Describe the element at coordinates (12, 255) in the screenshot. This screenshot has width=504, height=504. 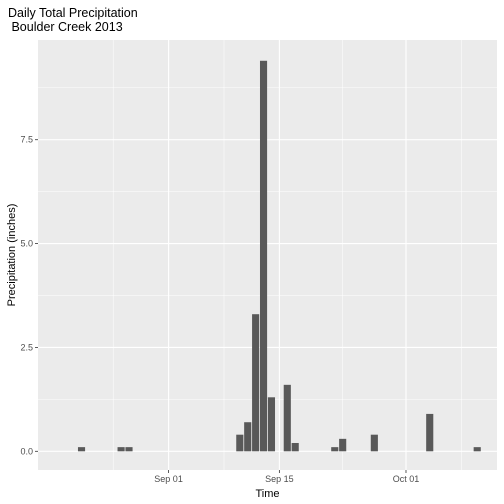
I see `y-axis-label: Precipitation (inches)` at that location.